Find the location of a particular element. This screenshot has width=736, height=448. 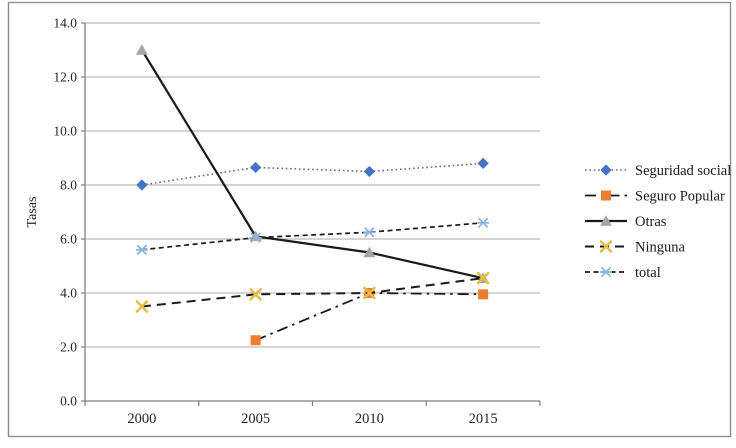

x-tick-label: 2005 is located at coordinates (255, 419).